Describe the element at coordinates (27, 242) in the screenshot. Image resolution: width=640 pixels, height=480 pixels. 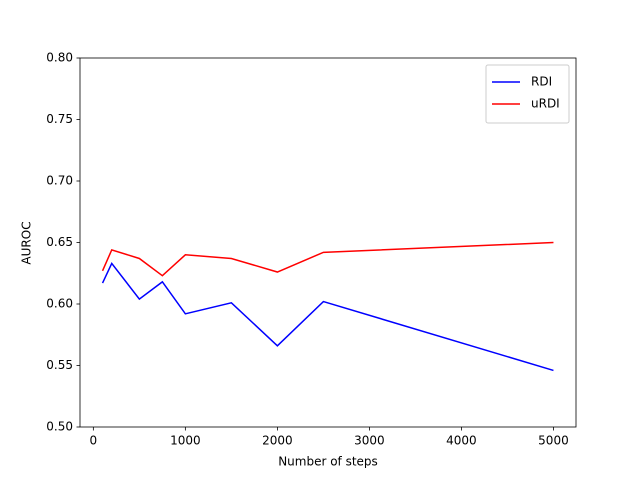
I see `y-axis-label: AUROC` at that location.